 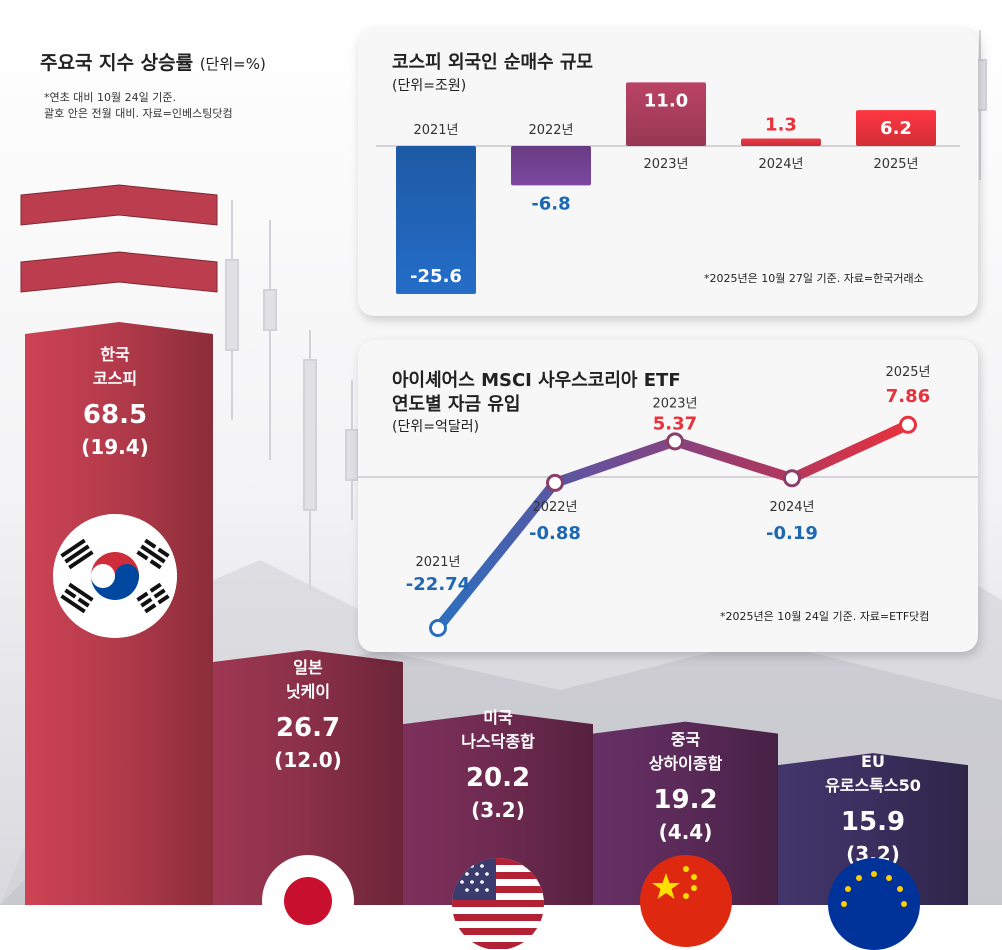 What do you see at coordinates (550, 203) in the screenshot?
I see `value-label: -6.8` at bounding box center [550, 203].